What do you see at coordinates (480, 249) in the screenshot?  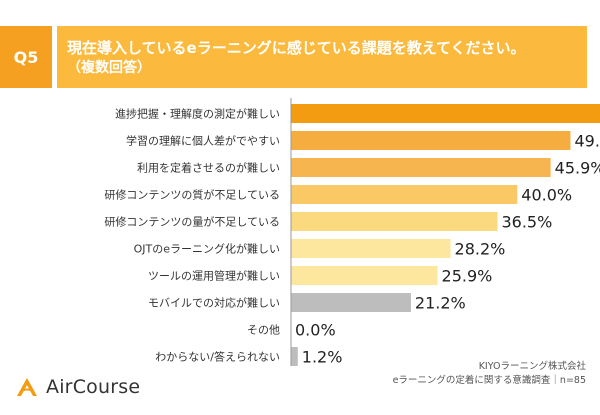 I see `value-label: 28.2%` at bounding box center [480, 249].